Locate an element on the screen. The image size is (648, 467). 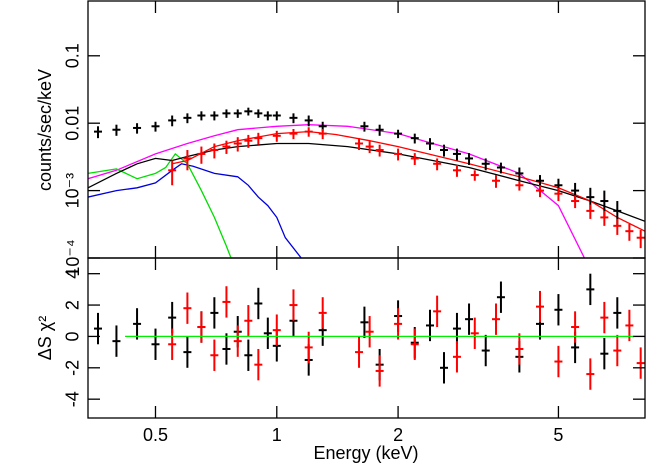
y-tick-label: 10⁻³ is located at coordinates (73, 191).